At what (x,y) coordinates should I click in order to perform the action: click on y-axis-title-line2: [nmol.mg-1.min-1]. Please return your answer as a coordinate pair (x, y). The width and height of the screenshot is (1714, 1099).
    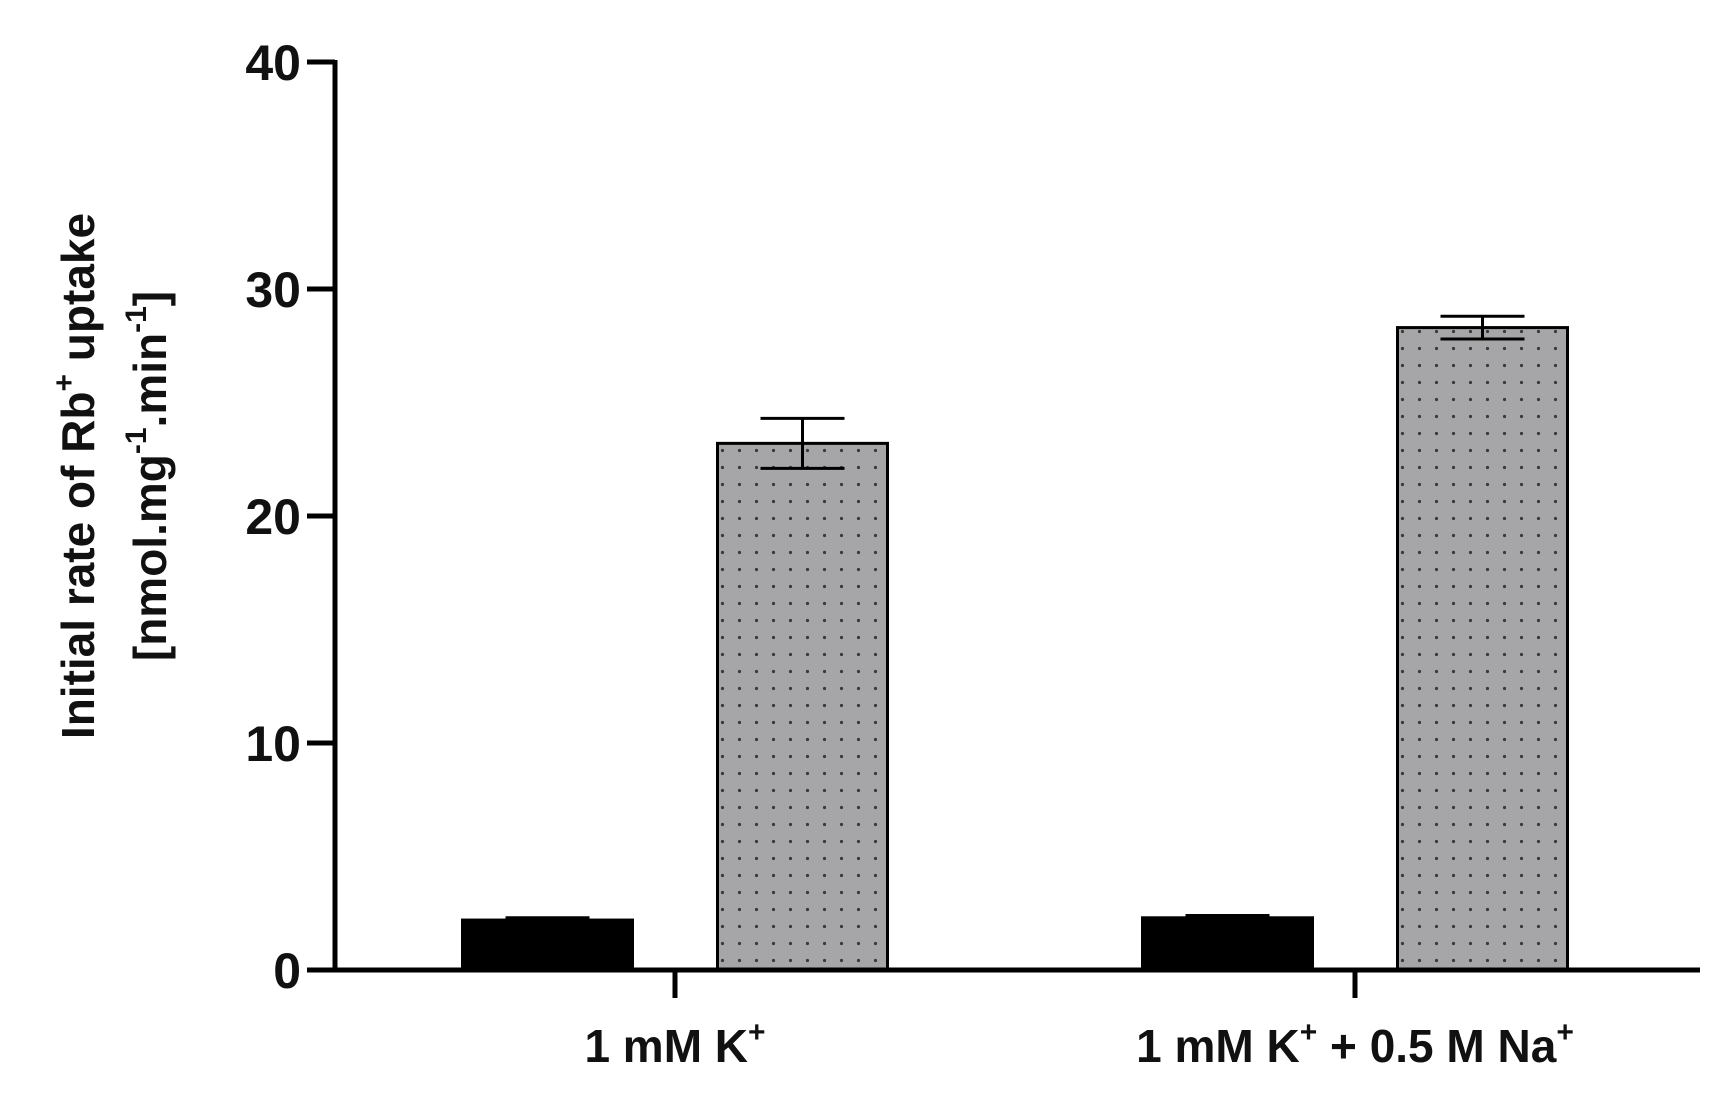
    Looking at the image, I should click on (148, 476).